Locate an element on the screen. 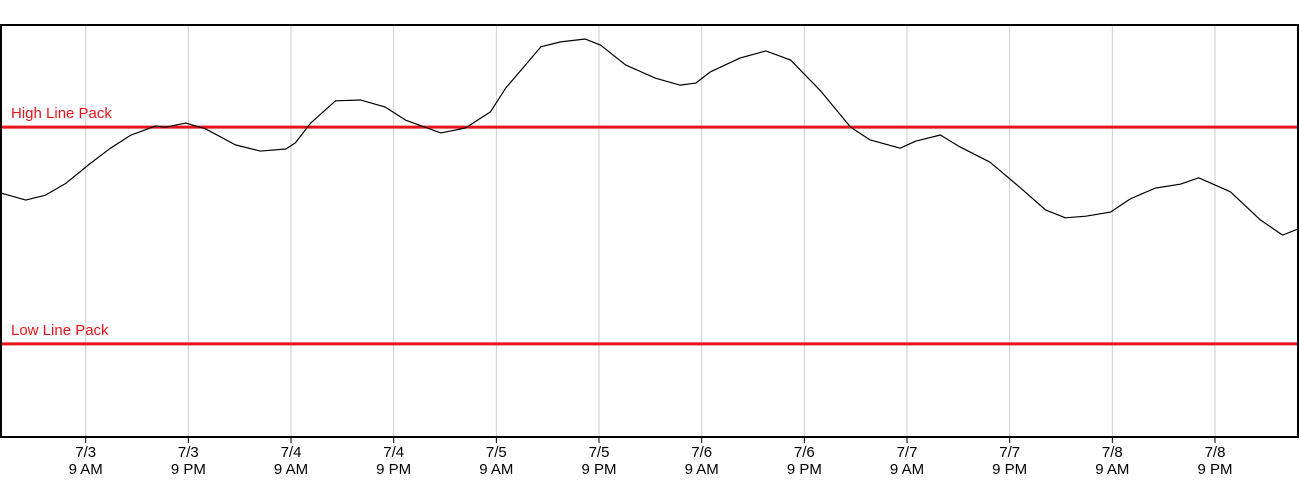 The width and height of the screenshot is (1300, 500). reference-label: Low Line Pack is located at coordinates (60, 330).